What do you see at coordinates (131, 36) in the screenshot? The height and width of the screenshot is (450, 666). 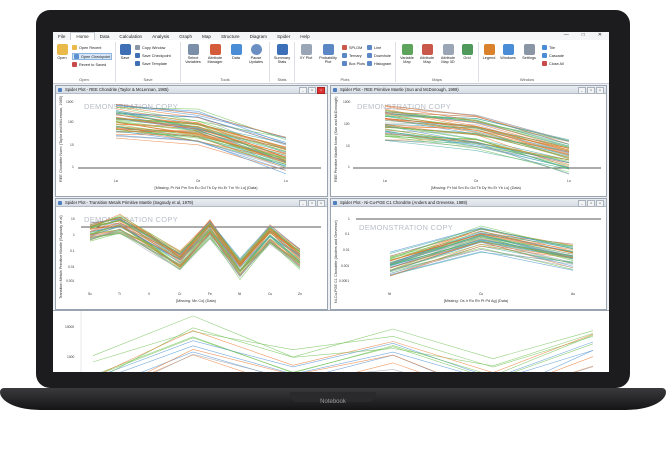 I see `menu-calculation: Calculation` at bounding box center [131, 36].